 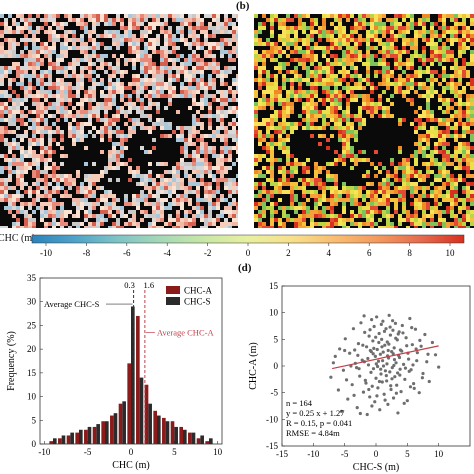 I want to click on x-axis-label: CHC (m), so click(x=131, y=465).